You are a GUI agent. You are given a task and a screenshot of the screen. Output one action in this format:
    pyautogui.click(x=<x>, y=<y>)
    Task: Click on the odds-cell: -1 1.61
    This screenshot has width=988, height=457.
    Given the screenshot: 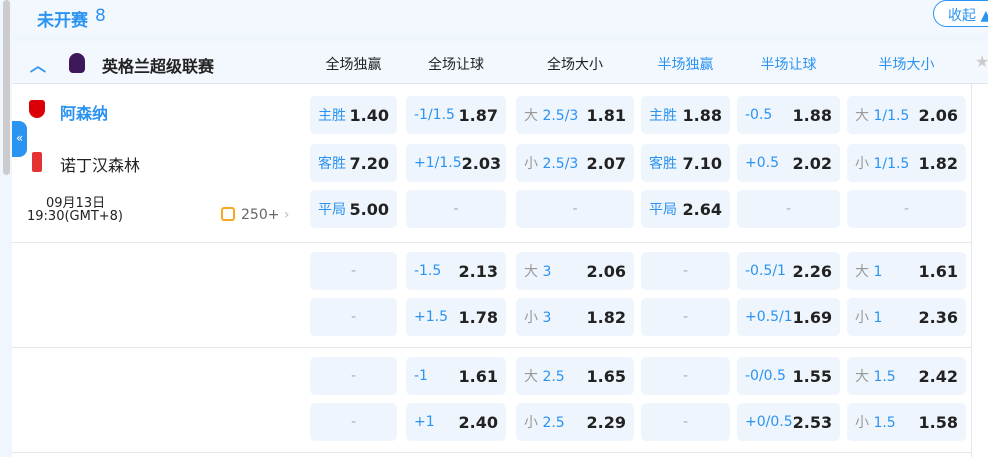 What is the action you would take?
    pyautogui.click(x=456, y=376)
    